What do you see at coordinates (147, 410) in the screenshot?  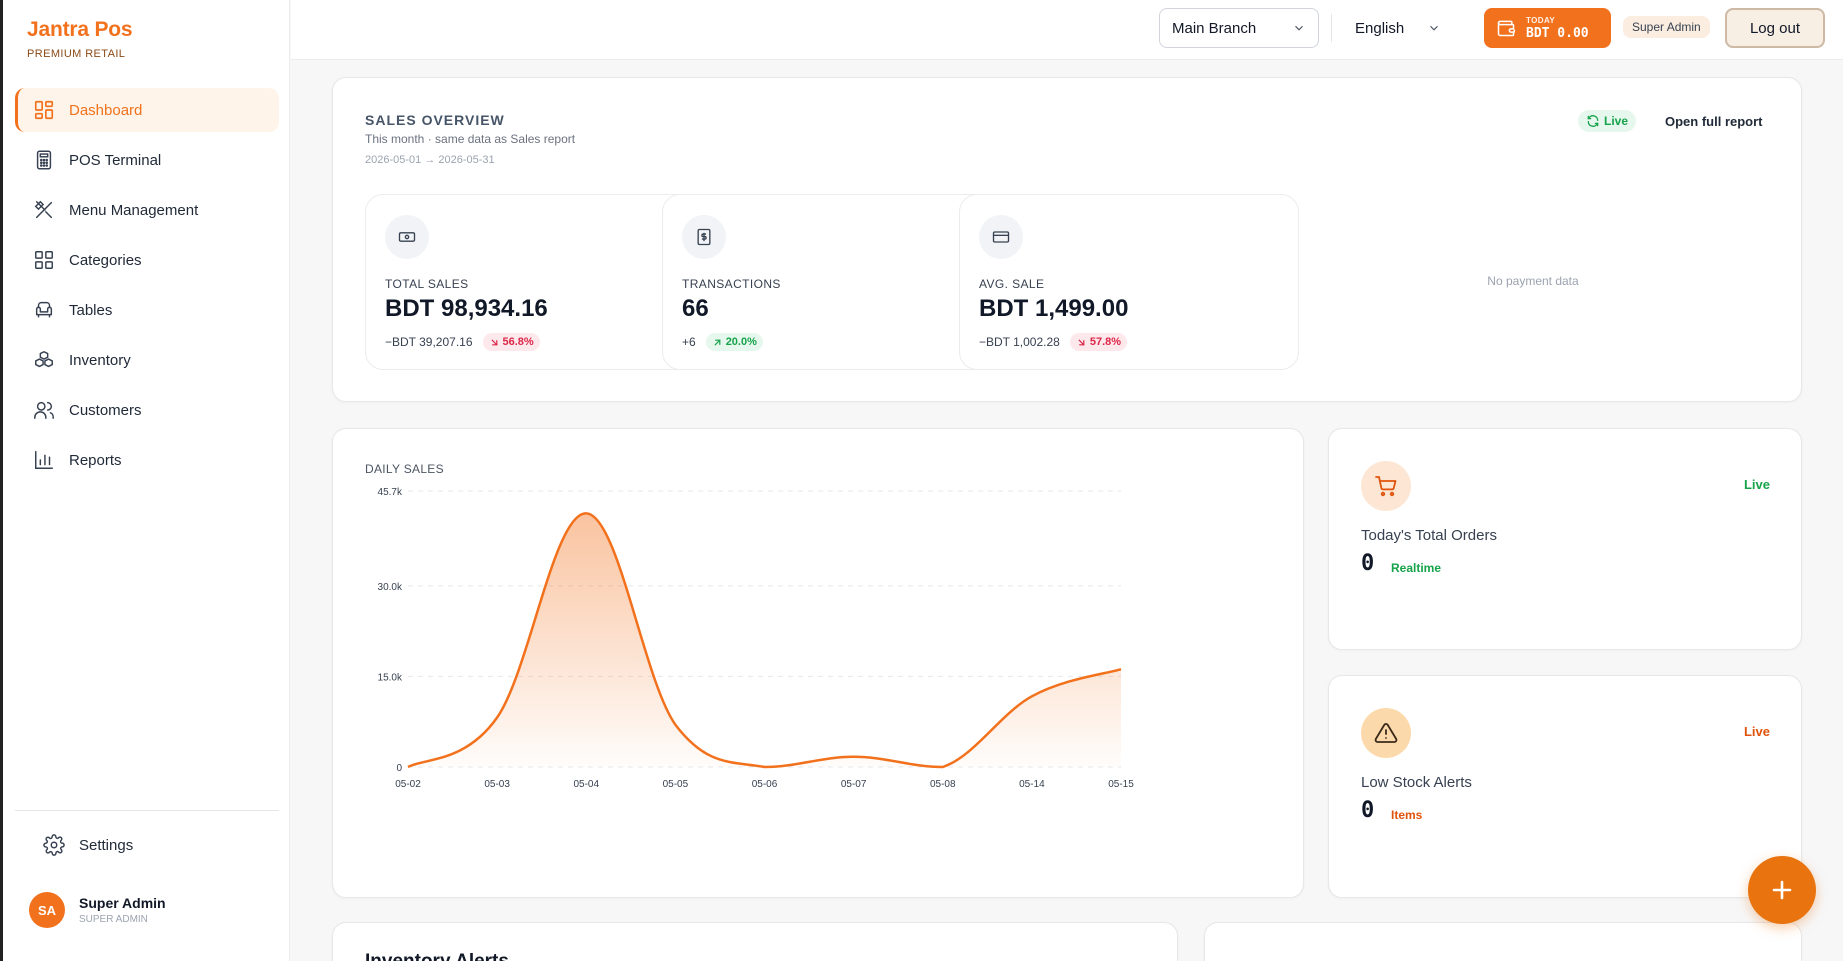 I see `sidebar-item-customers: Customers` at bounding box center [147, 410].